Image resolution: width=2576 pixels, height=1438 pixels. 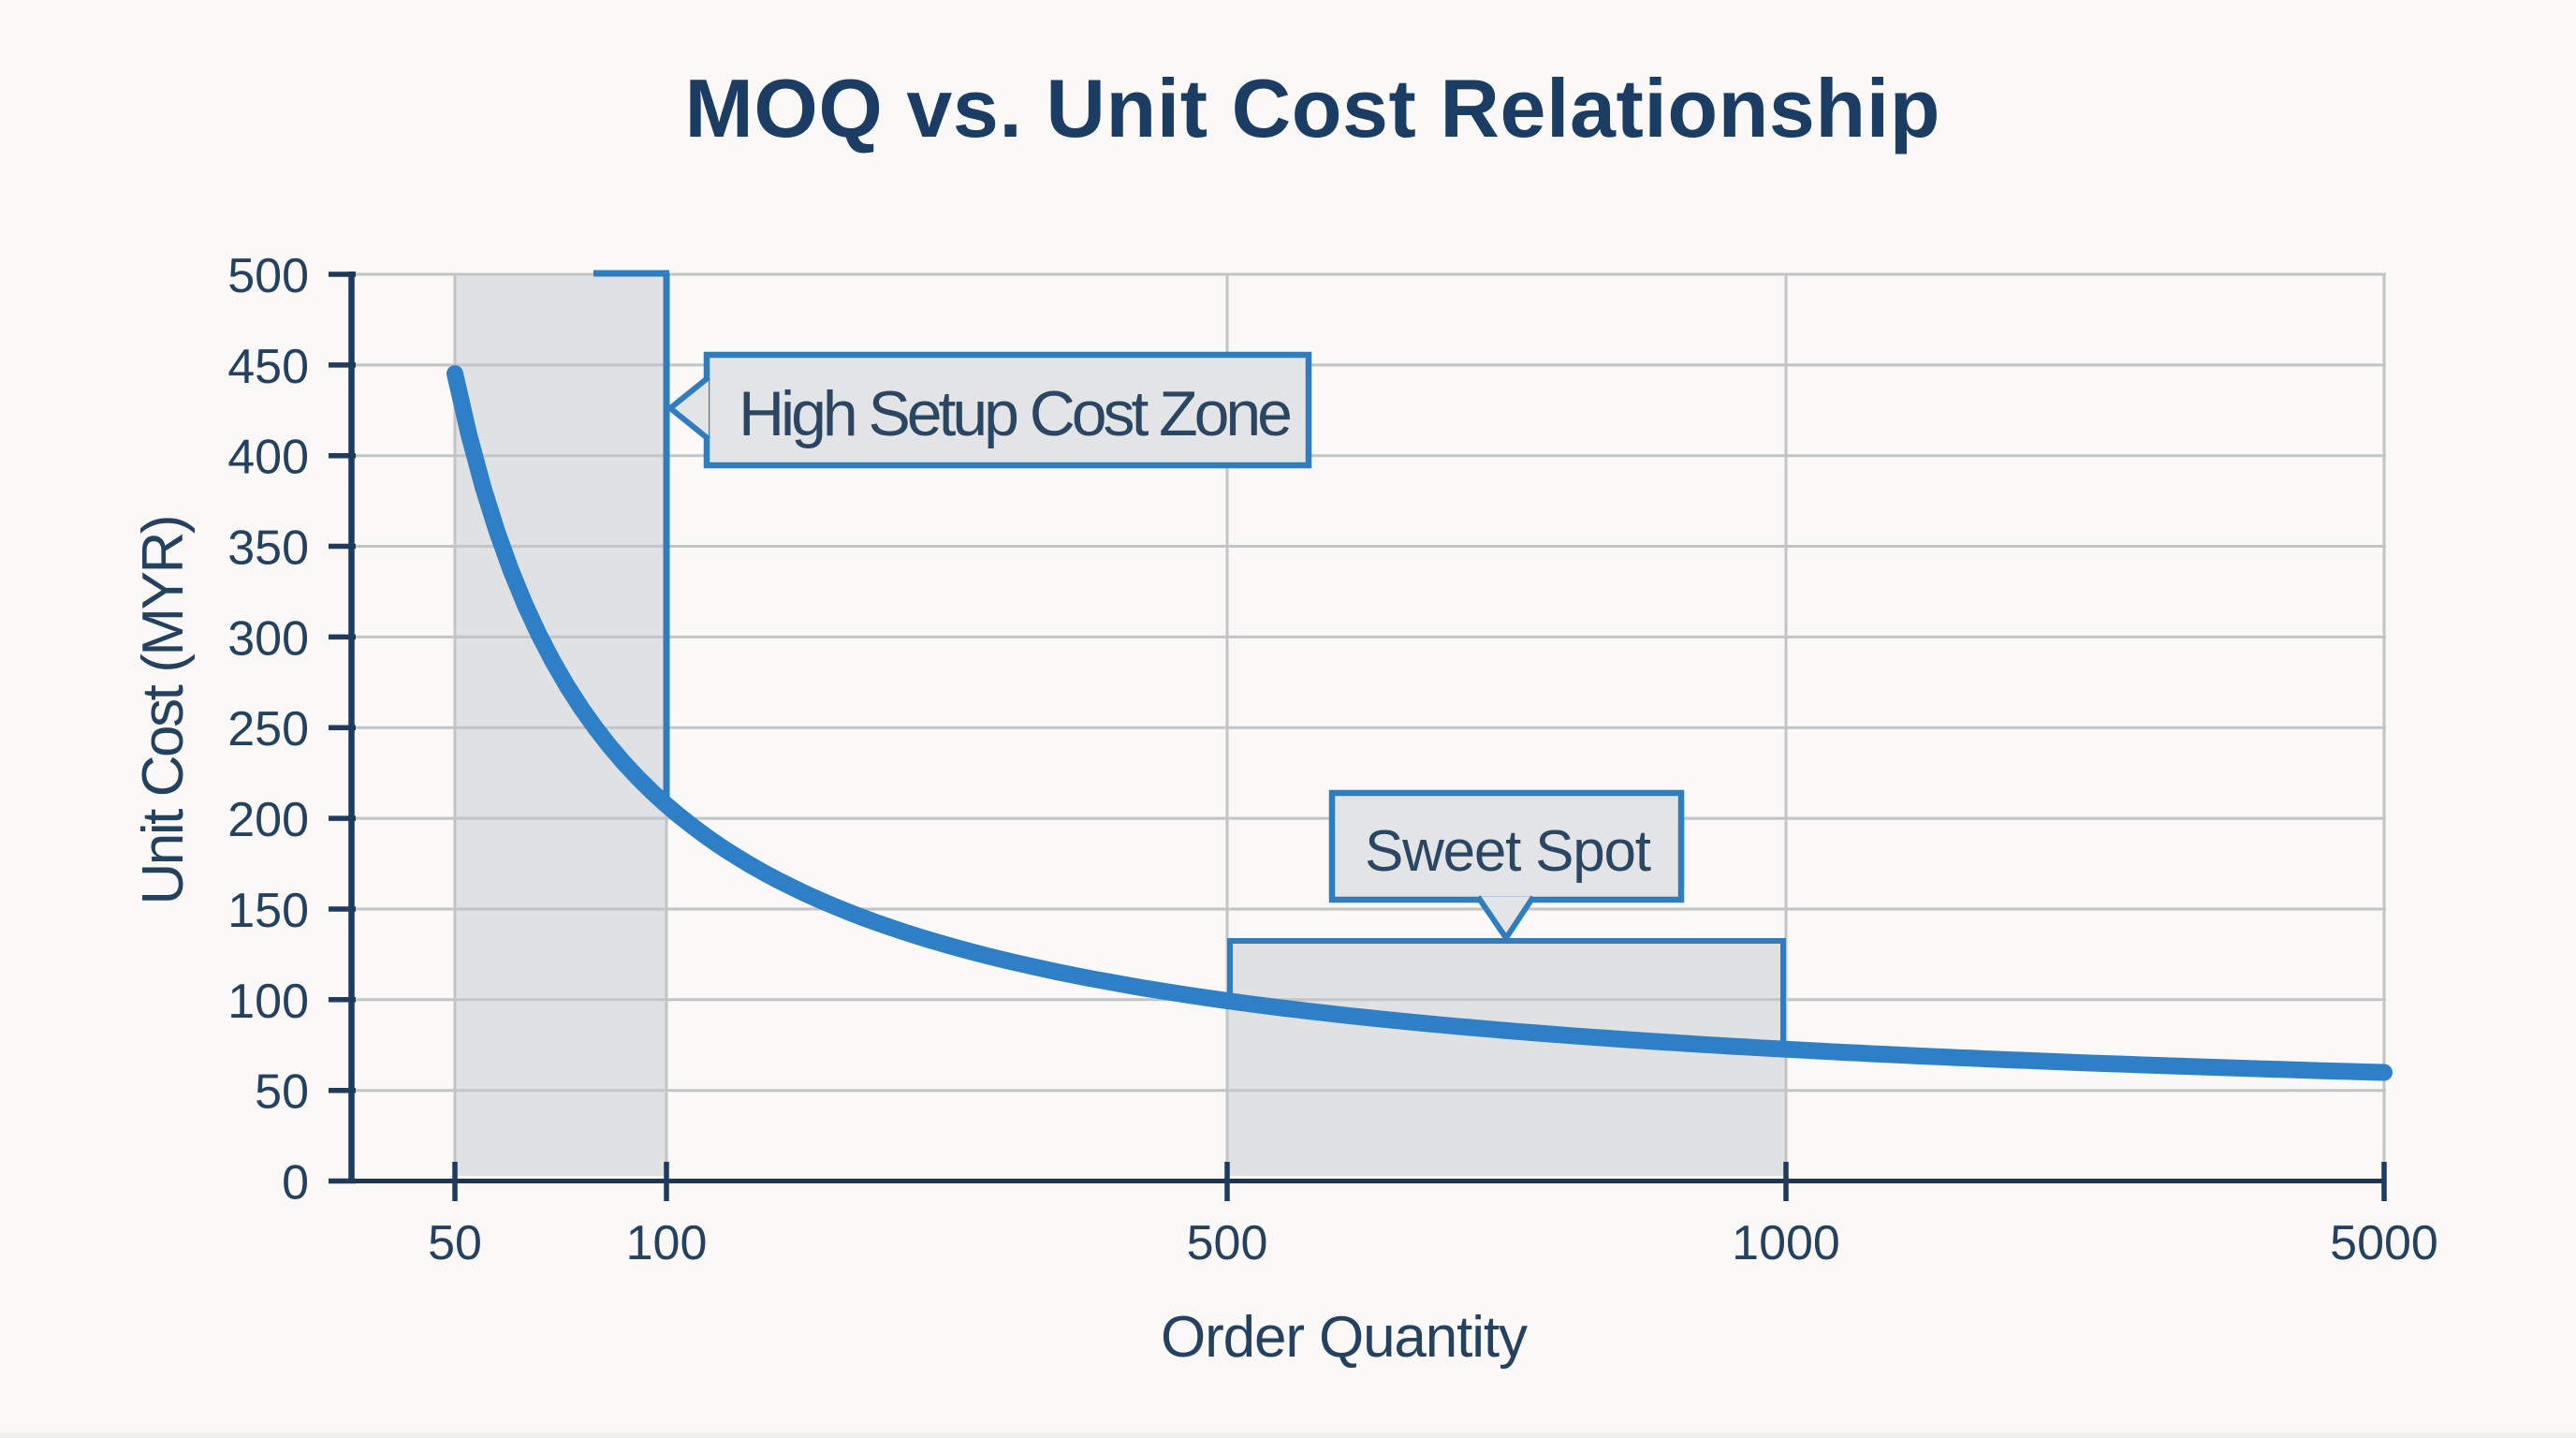 I want to click on svg-text: 200, so click(x=268, y=820).